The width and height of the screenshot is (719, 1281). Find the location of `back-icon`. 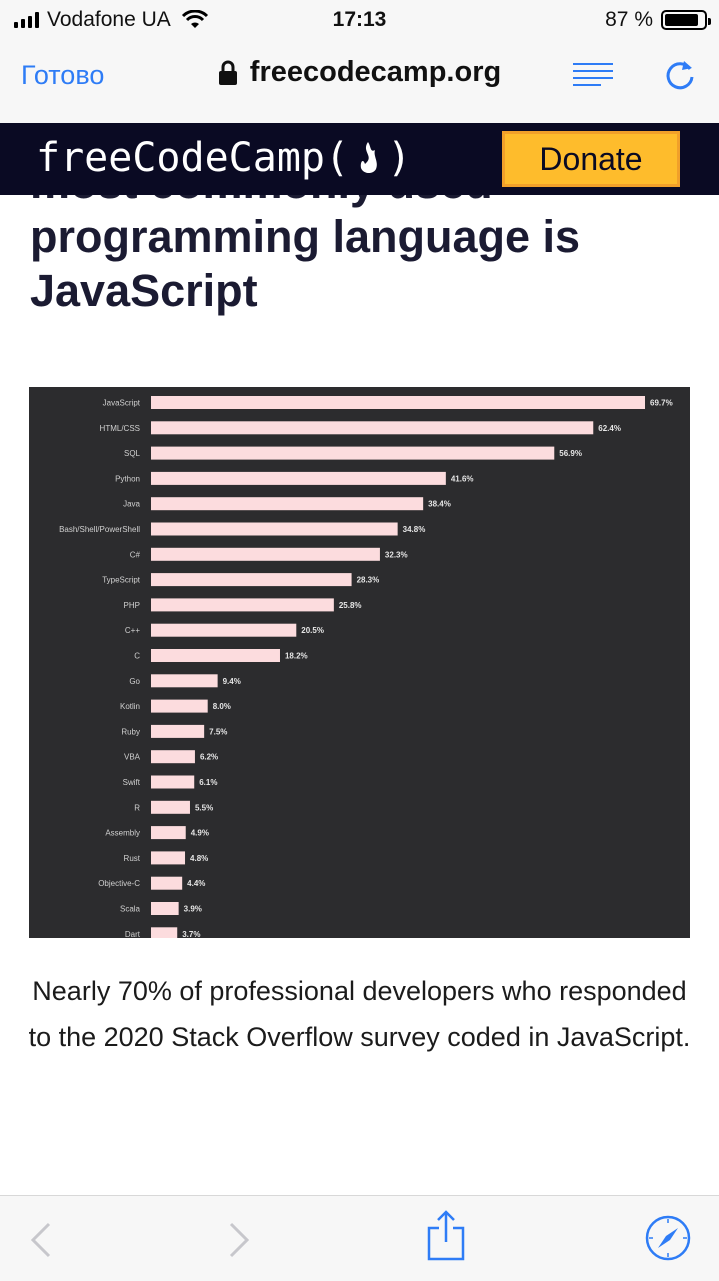

back-icon is located at coordinates (41, 1240).